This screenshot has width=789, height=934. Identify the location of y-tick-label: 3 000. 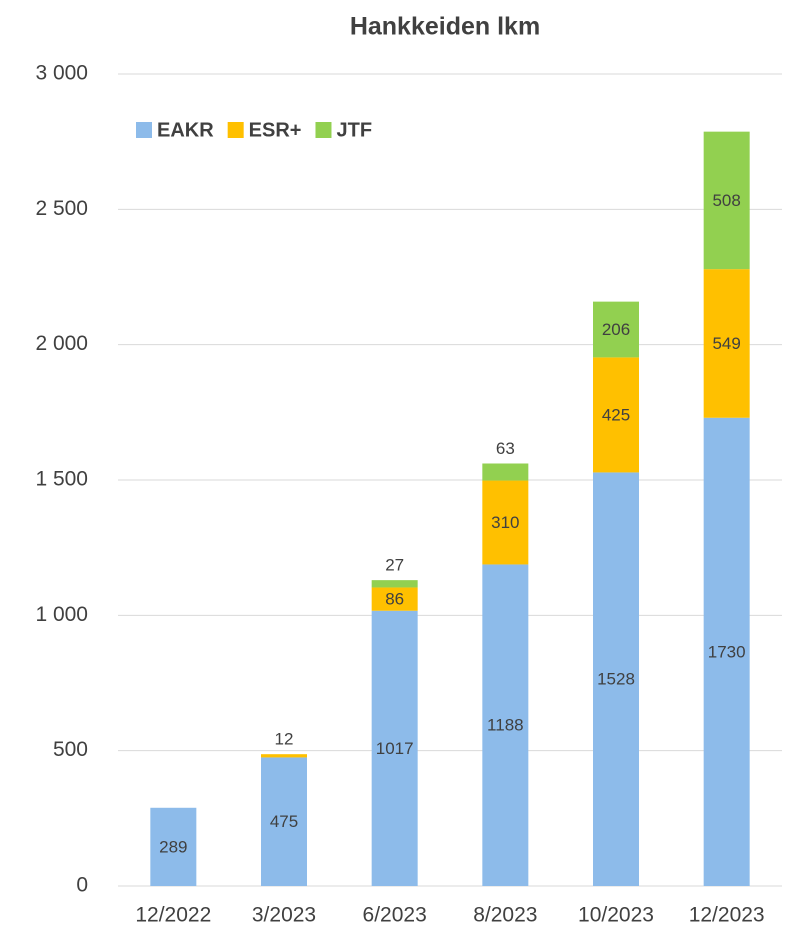
(61, 73).